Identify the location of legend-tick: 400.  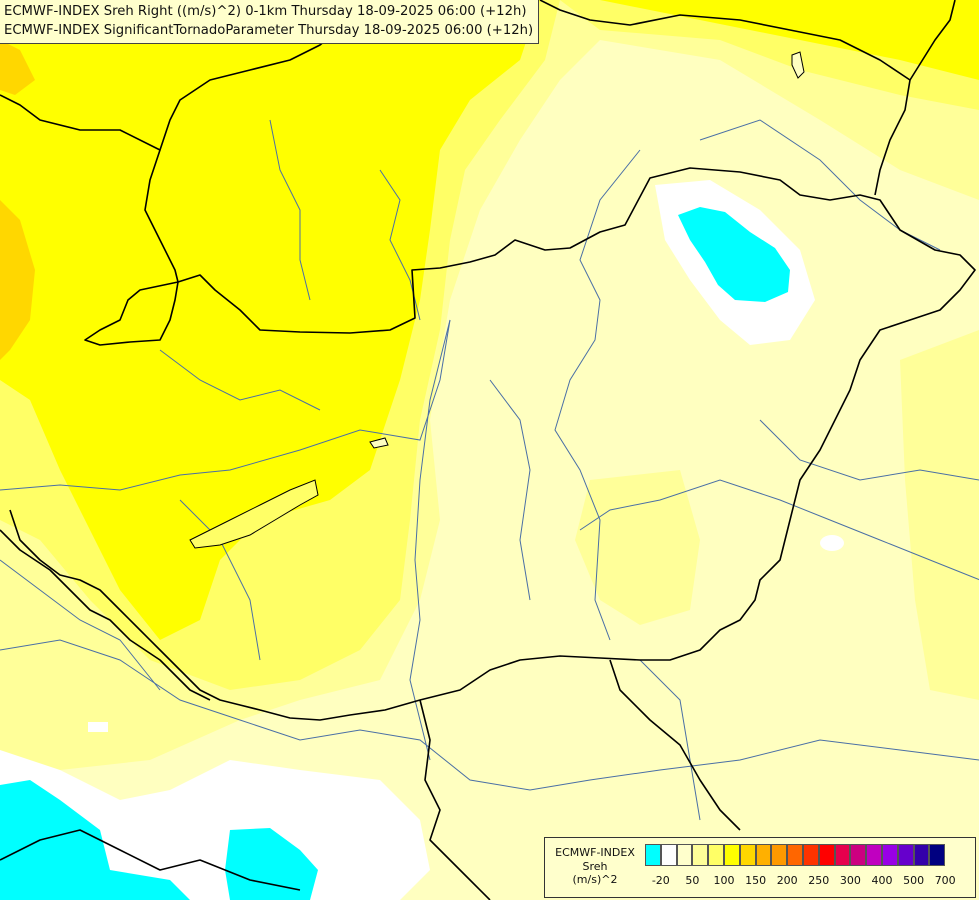
(882, 880).